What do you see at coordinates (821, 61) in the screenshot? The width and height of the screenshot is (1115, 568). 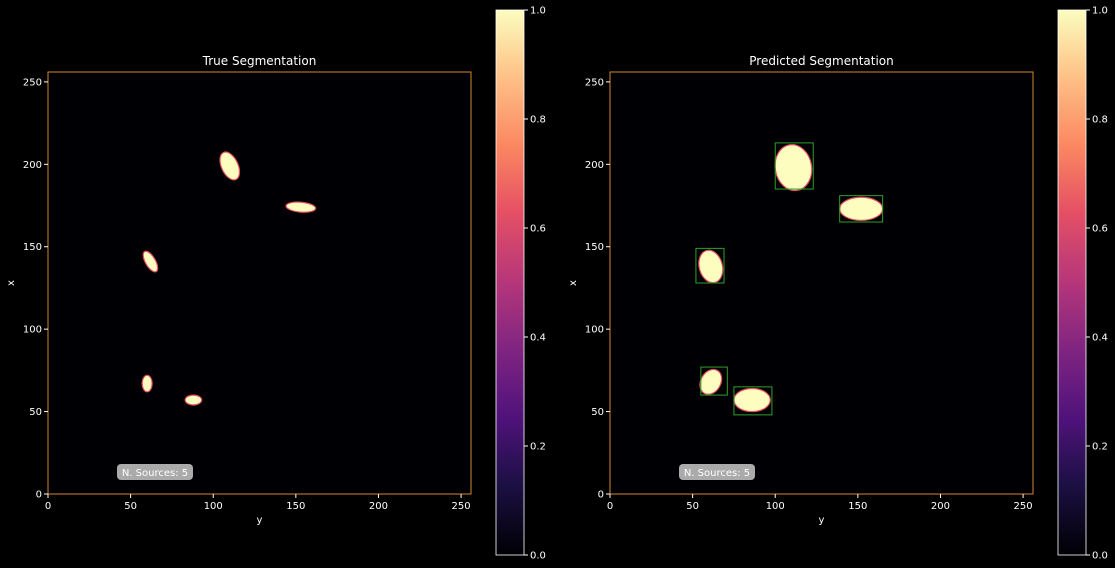 I see `chart-title: Predicted Segmentation` at bounding box center [821, 61].